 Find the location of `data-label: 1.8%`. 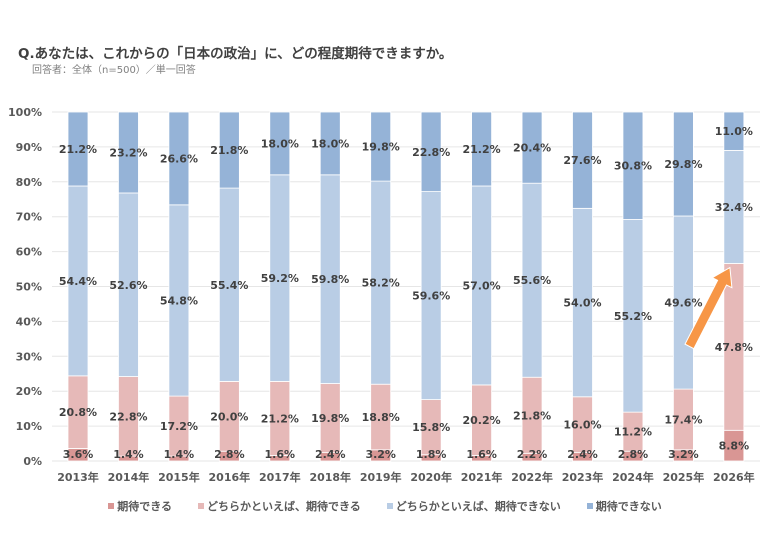

data-label: 1.8% is located at coordinates (431, 454).